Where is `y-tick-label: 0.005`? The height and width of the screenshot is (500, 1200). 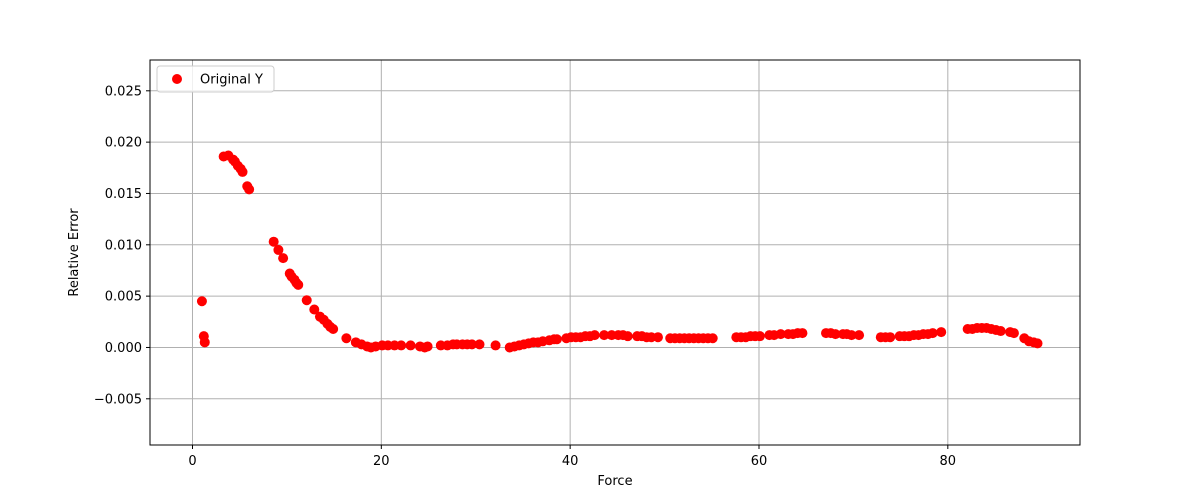
y-tick-label: 0.005 is located at coordinates (123, 297).